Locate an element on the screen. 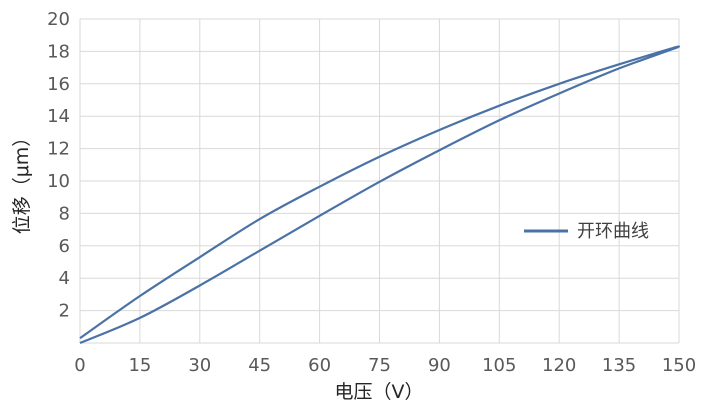 Image resolution: width=707 pixels, height=415 pixels. y-tick-label: 14 is located at coordinates (58, 116).